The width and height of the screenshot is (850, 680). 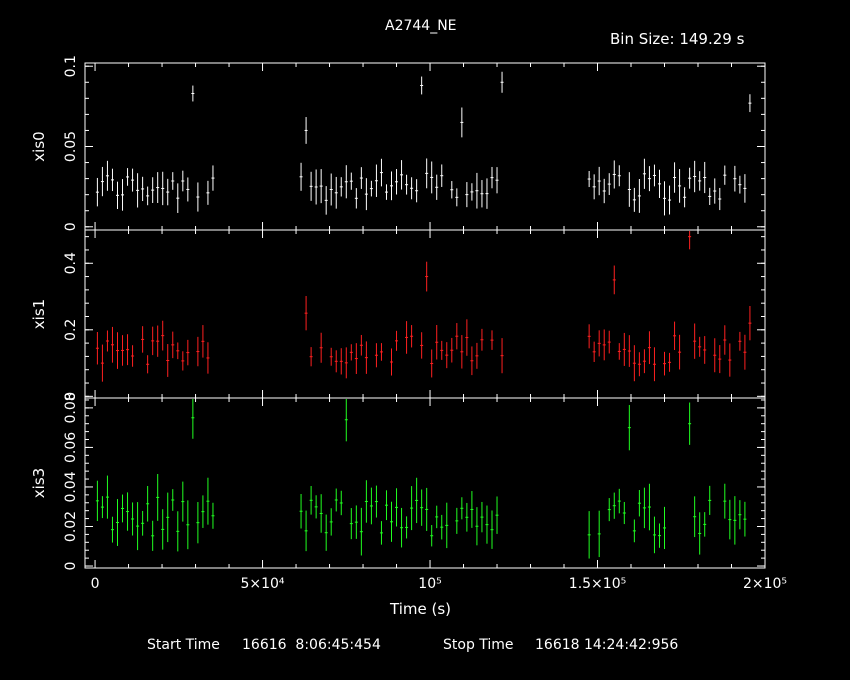 What do you see at coordinates (677, 39) in the screenshot?
I see `bin-size-label: Bin Size: 149.29 s` at bounding box center [677, 39].